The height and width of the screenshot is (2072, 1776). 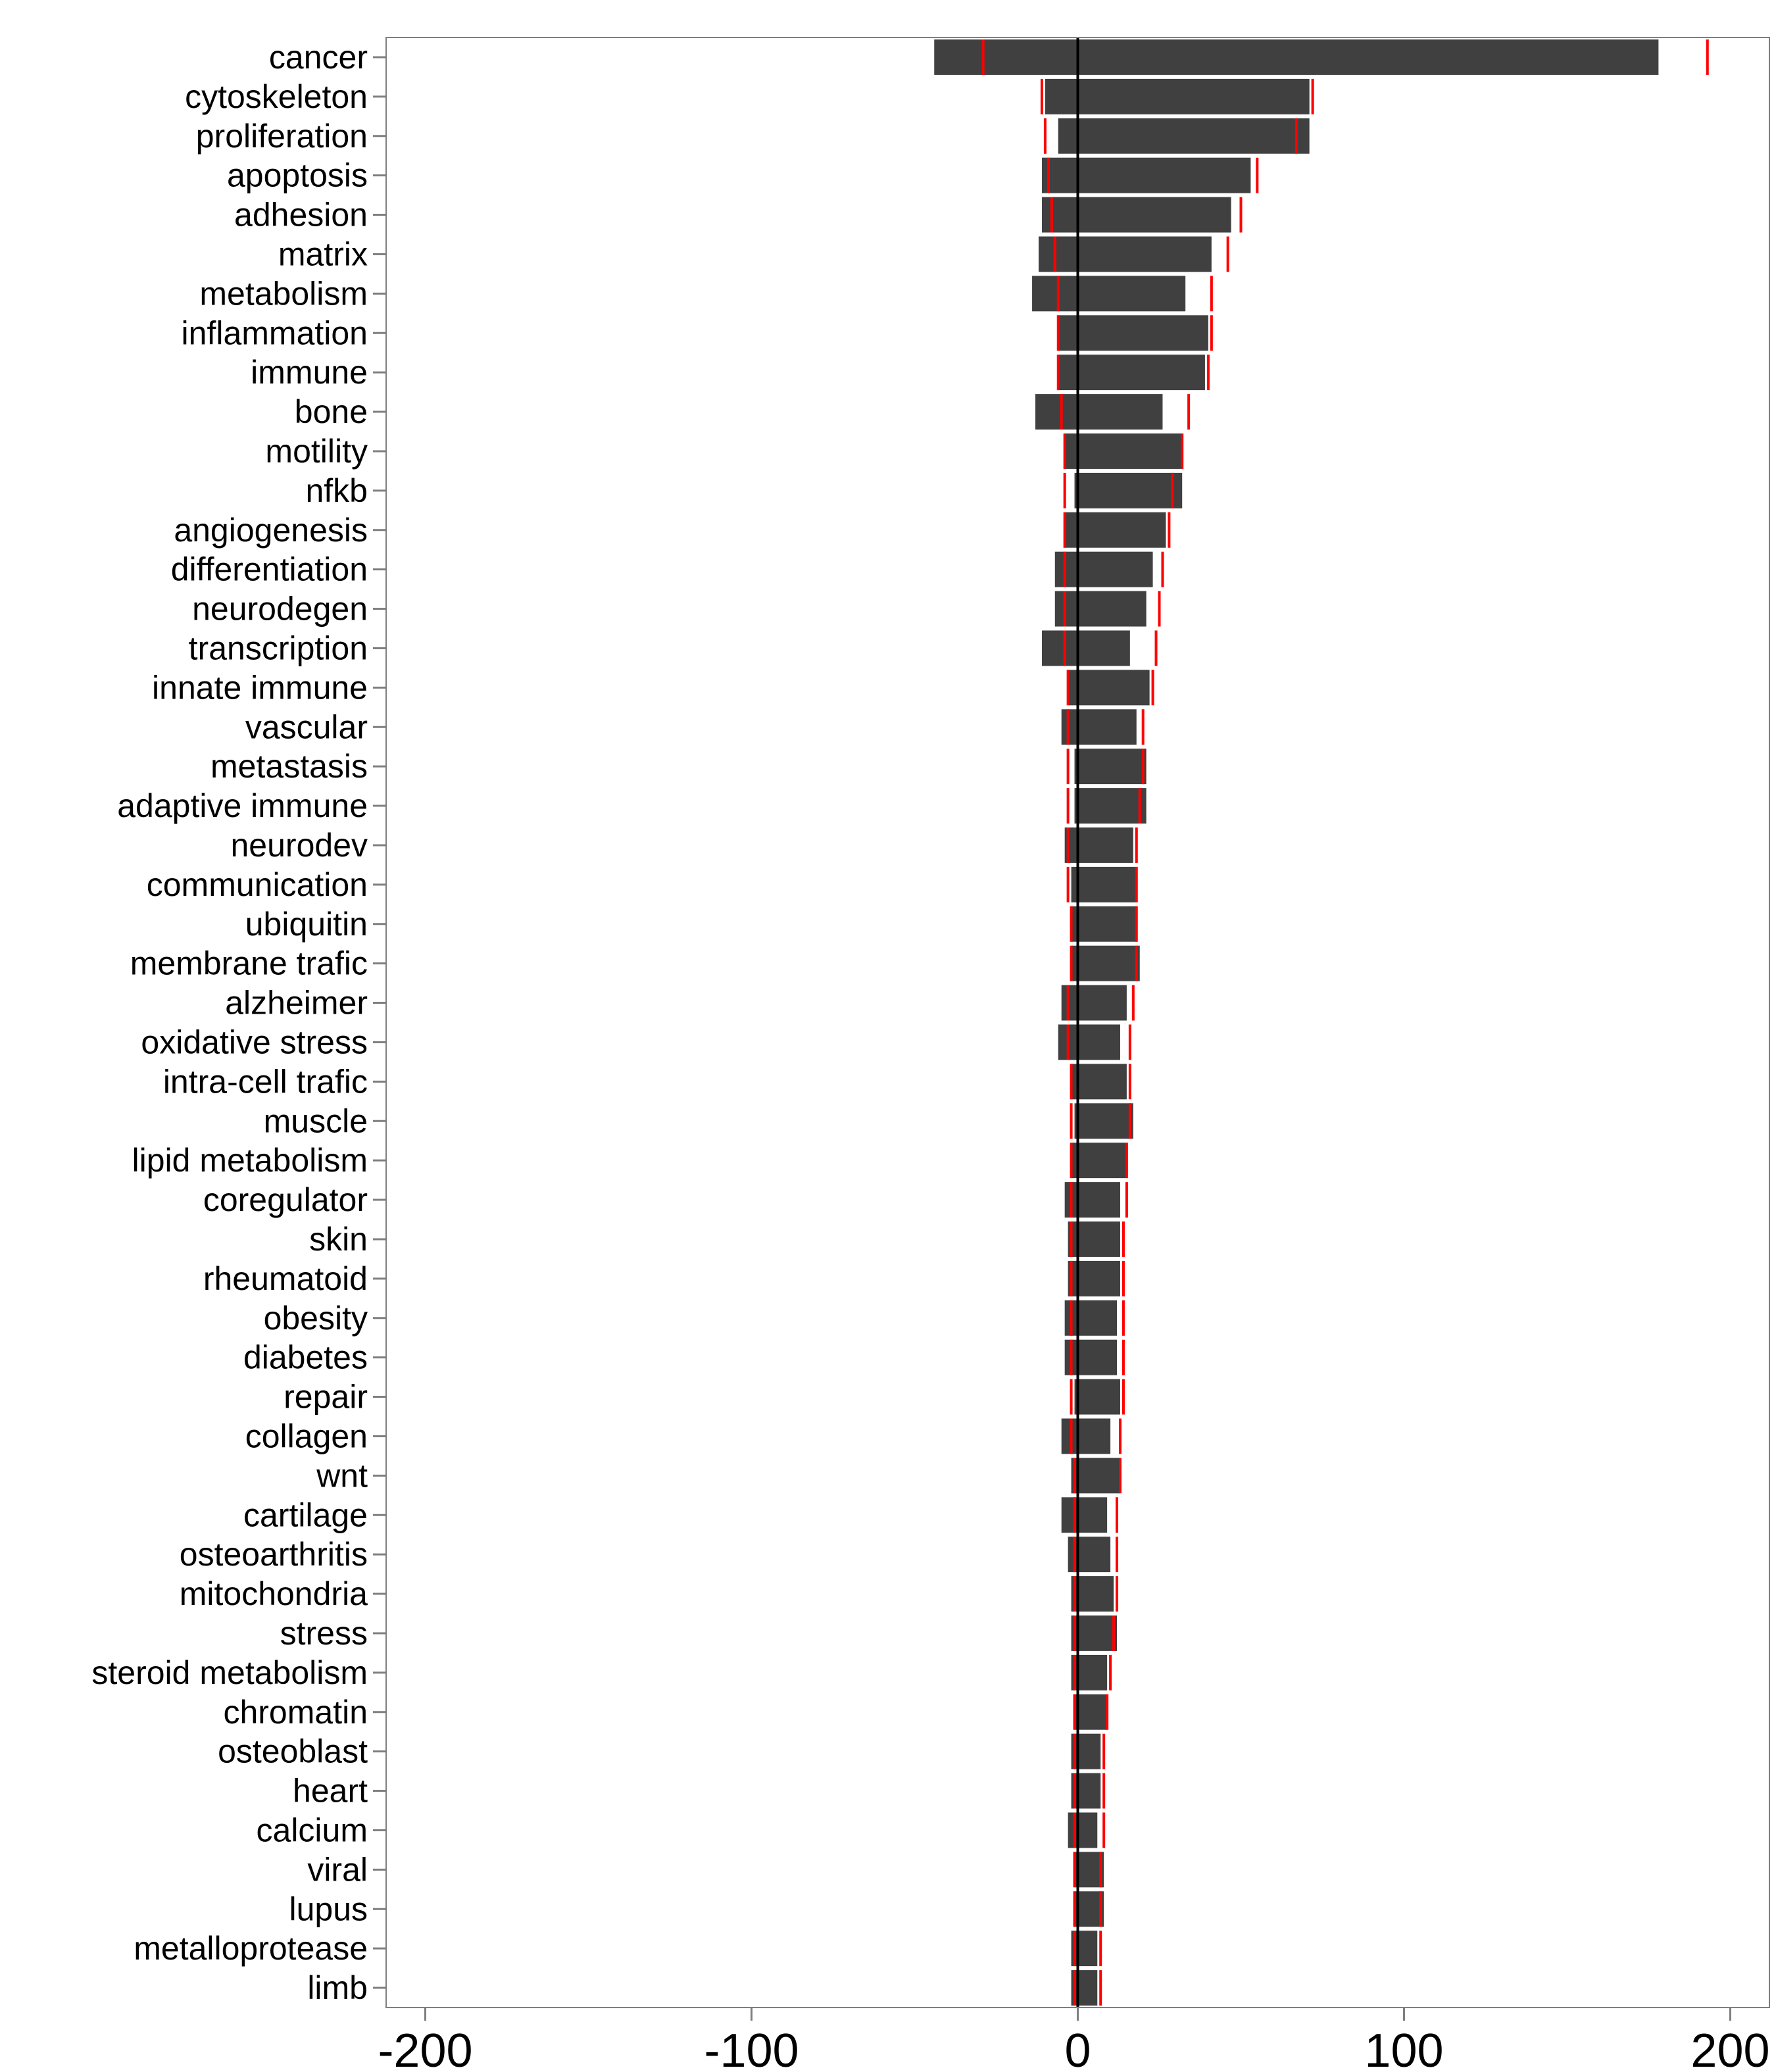 What do you see at coordinates (316, 1318) in the screenshot?
I see `y-tick-label: obesity` at bounding box center [316, 1318].